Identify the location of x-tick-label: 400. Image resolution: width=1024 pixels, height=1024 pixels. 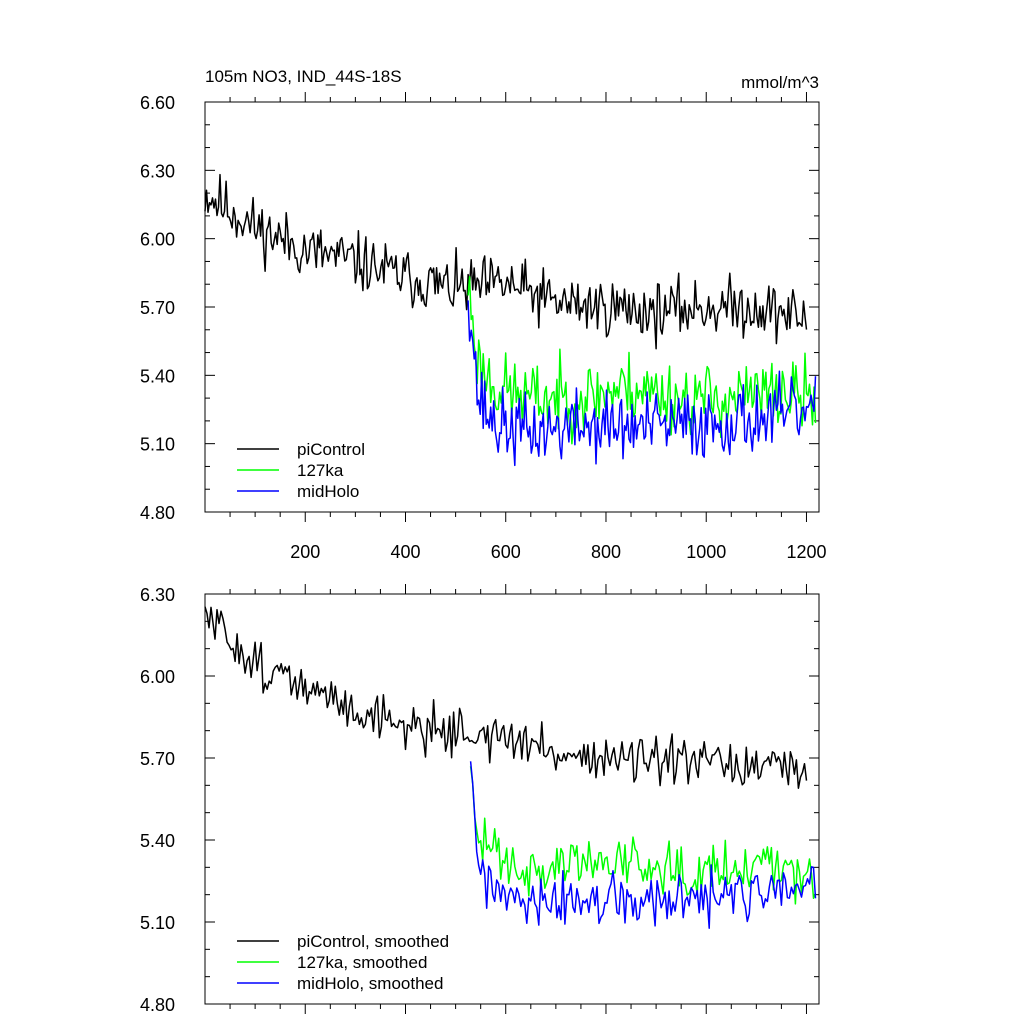
(405, 552).